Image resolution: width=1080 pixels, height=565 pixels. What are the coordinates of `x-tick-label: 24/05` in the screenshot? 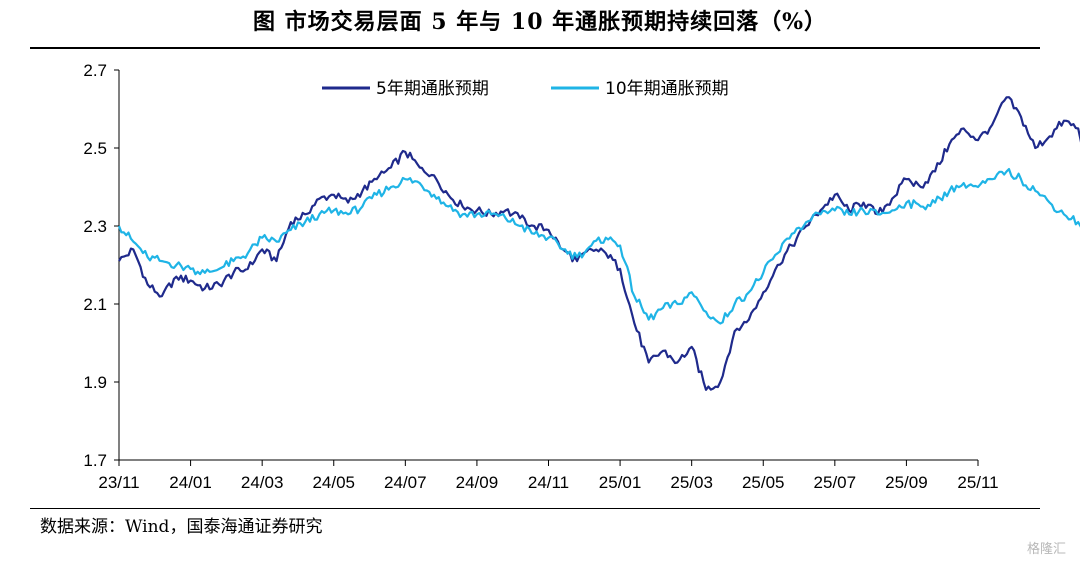 It's located at (333, 482).